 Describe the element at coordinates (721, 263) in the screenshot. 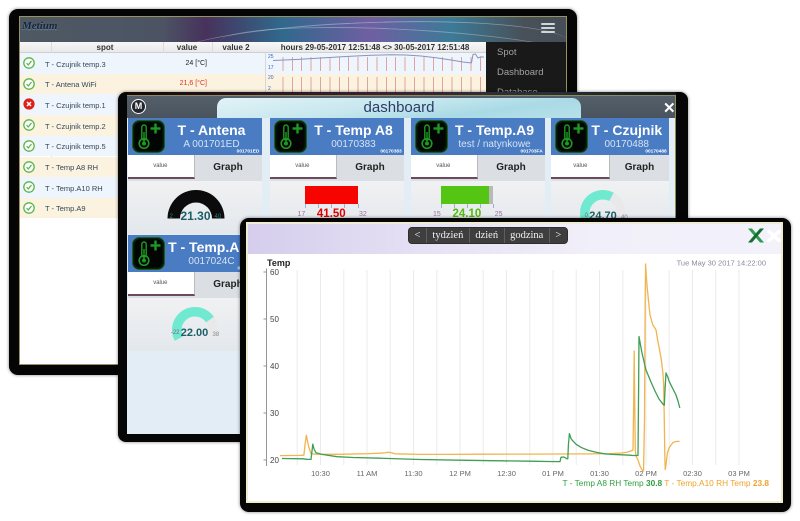

I see `svg-text: Tue May 30 2017 14:22:00` at that location.